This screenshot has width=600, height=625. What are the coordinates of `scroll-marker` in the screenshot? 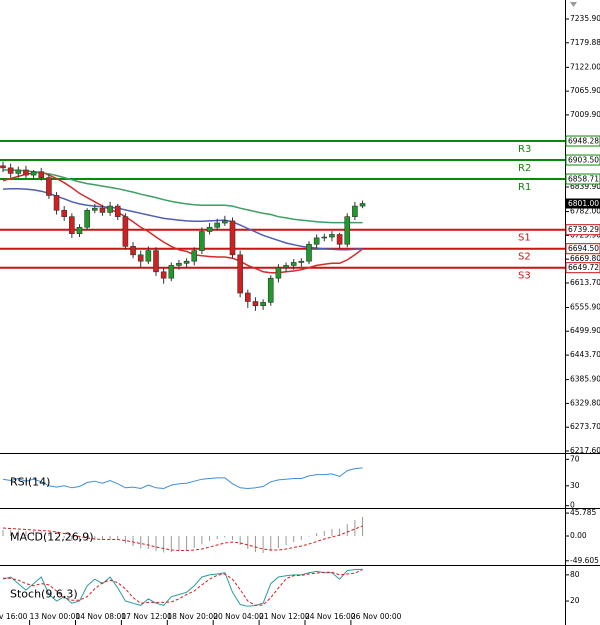 It's located at (573, 4).